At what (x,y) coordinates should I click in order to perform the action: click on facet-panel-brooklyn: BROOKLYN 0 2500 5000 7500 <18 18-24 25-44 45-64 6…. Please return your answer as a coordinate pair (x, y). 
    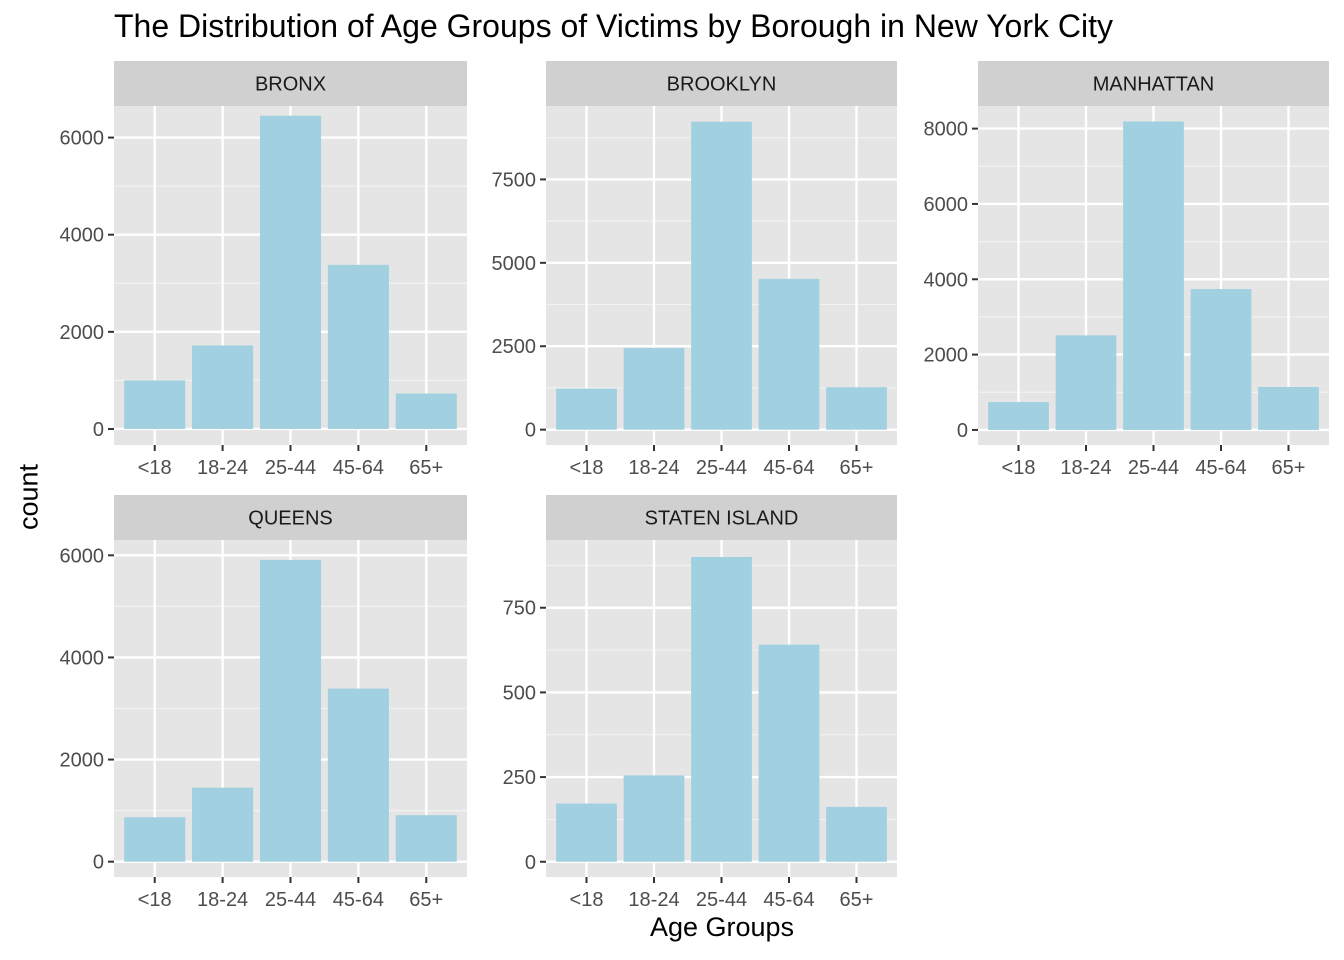
    Looking at the image, I should click on (694, 270).